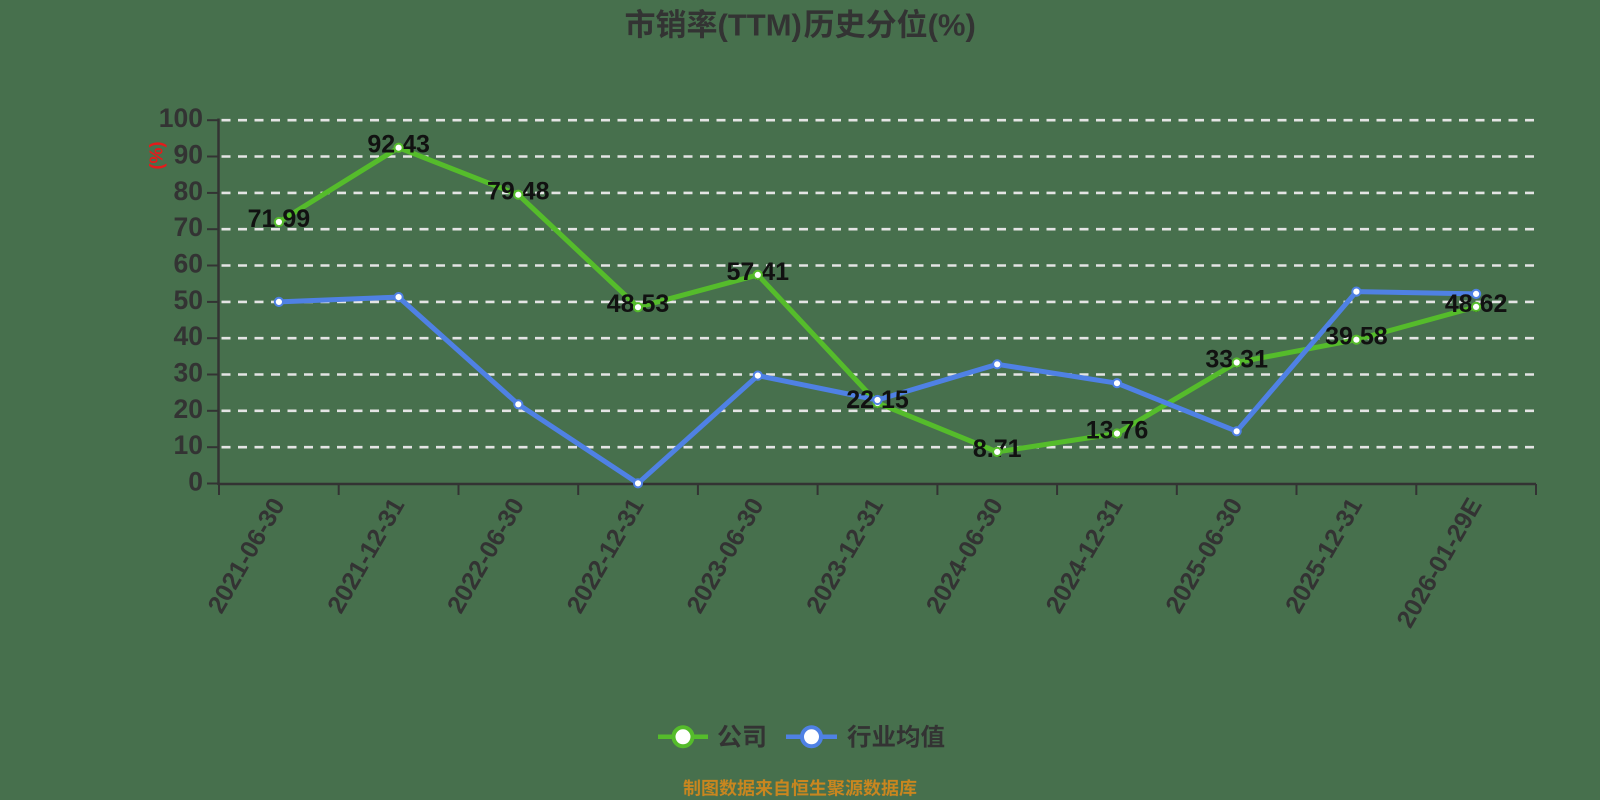 This screenshot has height=800, width=1600. I want to click on svg-text: 20, so click(188, 409).